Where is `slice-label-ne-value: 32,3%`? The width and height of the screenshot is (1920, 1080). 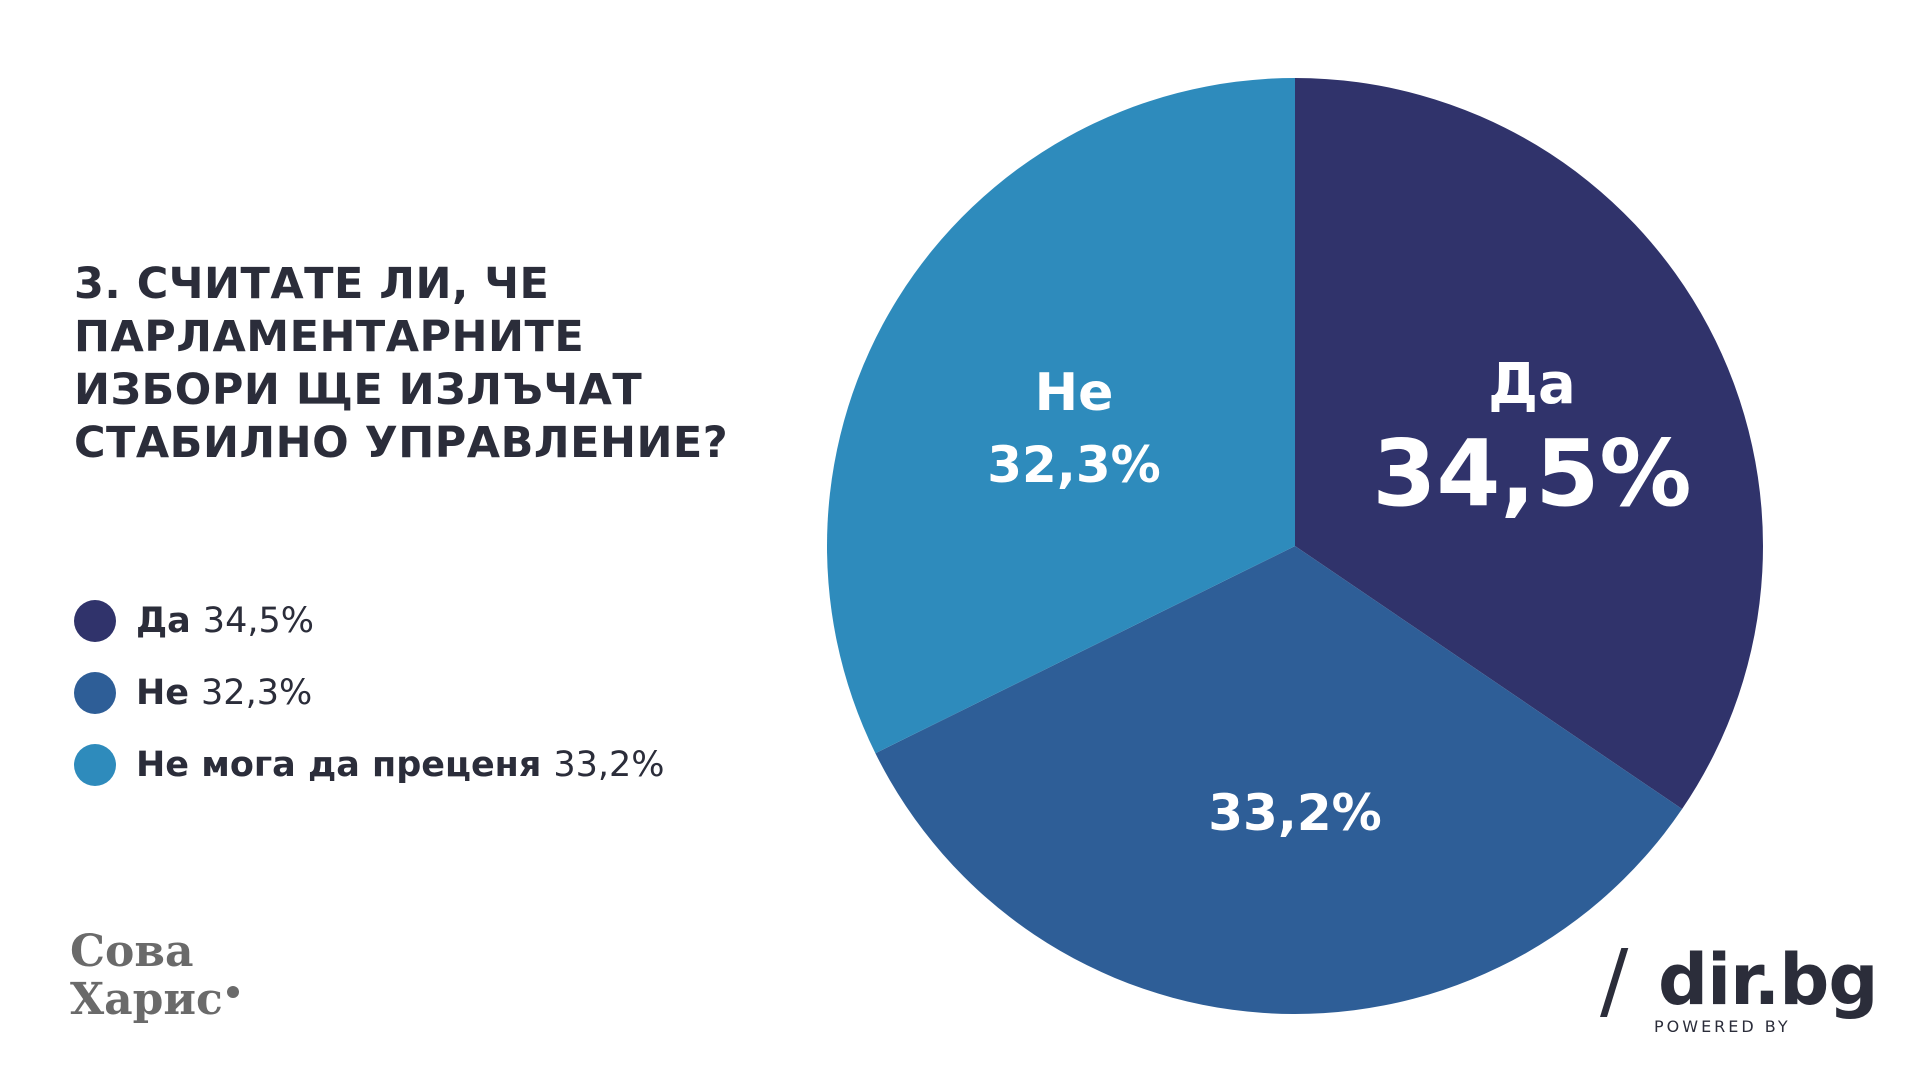 slice-label-ne-value: 32,3% is located at coordinates (1073, 465).